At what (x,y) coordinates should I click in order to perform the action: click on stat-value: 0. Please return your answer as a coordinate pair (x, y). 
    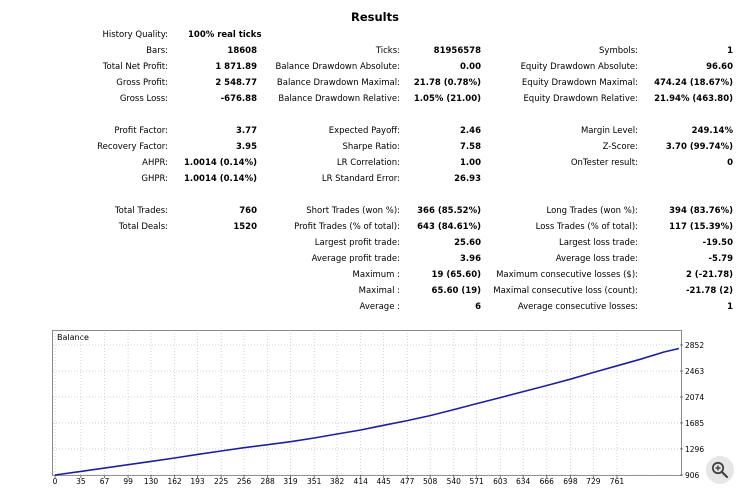
    Looking at the image, I should click on (730, 163).